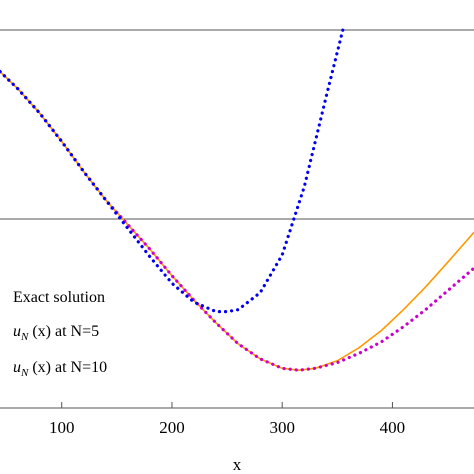 This screenshot has width=474, height=474. What do you see at coordinates (227, 419) in the screenshot?
I see `x-ticks: 100 200 300 400` at bounding box center [227, 419].